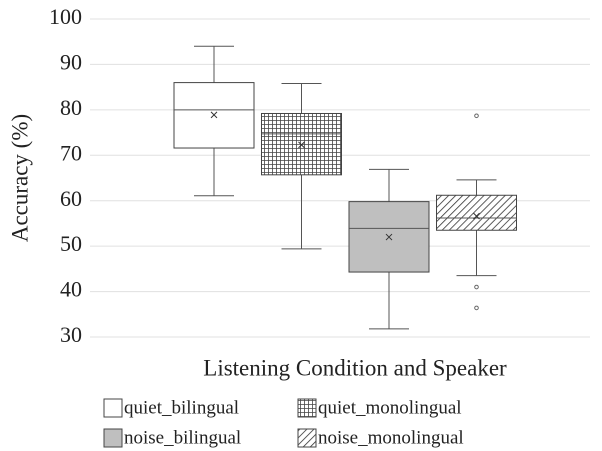 This screenshot has height=451, width=602. What do you see at coordinates (182, 437) in the screenshot?
I see `legend-label: noise_bilingual` at bounding box center [182, 437].